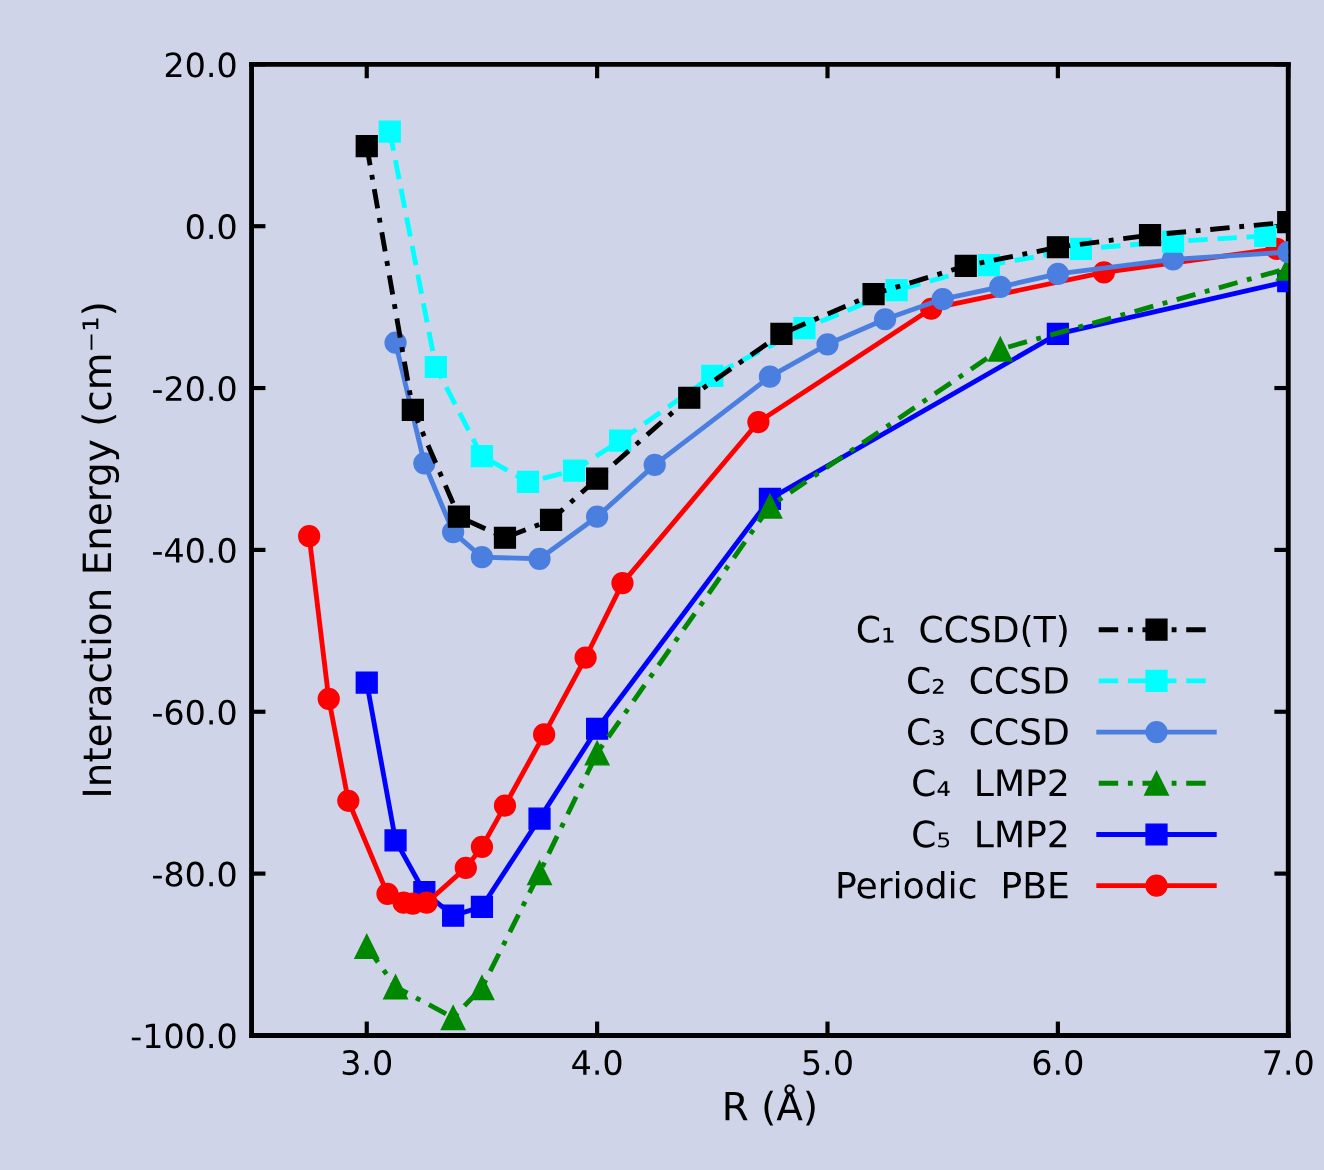 The width and height of the screenshot is (1324, 1170). I want to click on y-tick-label: 0.0, so click(211, 227).